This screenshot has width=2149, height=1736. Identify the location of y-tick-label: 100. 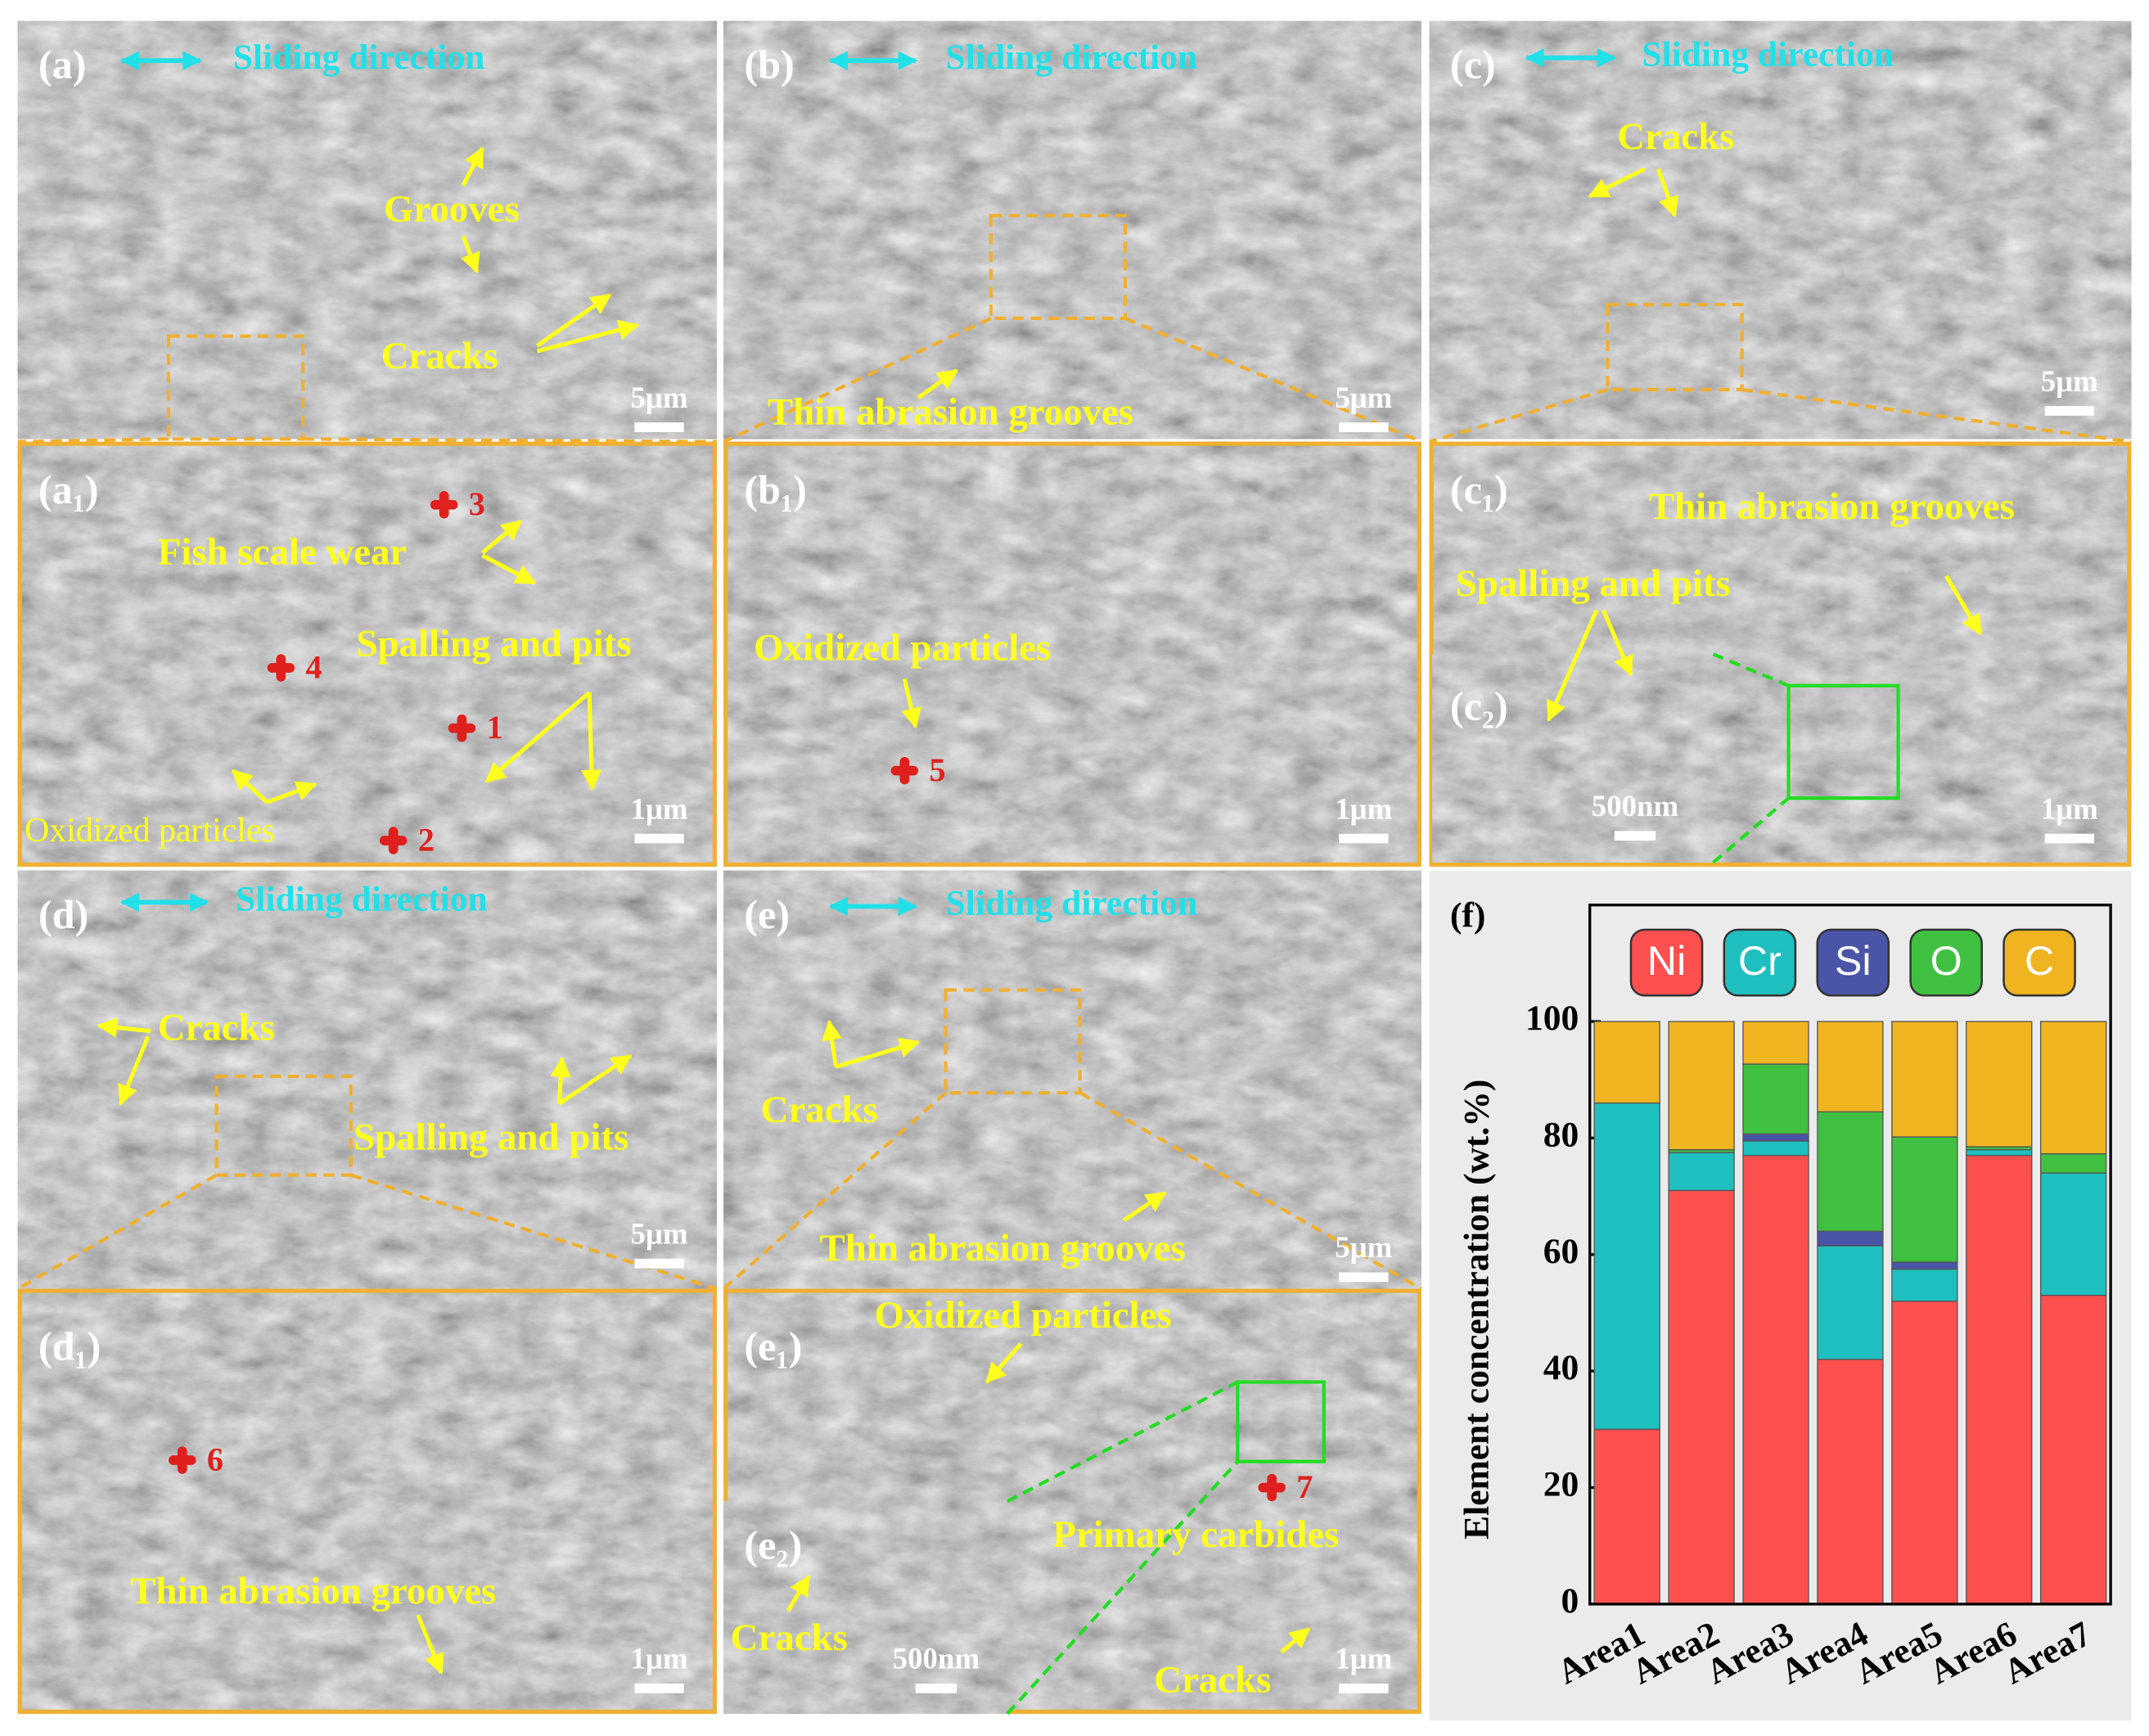
(1552, 1018).